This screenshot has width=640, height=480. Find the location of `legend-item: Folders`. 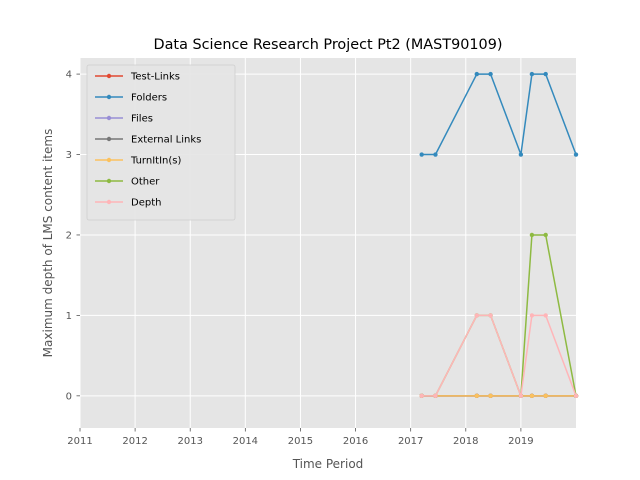

legend-item: Folders is located at coordinates (131, 98).